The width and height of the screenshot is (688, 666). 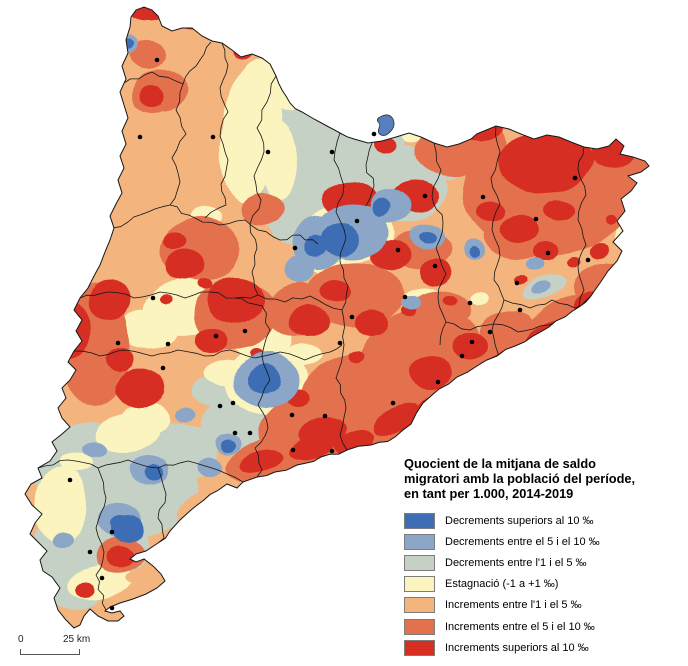 I want to click on legend-title-line-3: en tant per 1.000, 2014-2019, so click(x=489, y=493).